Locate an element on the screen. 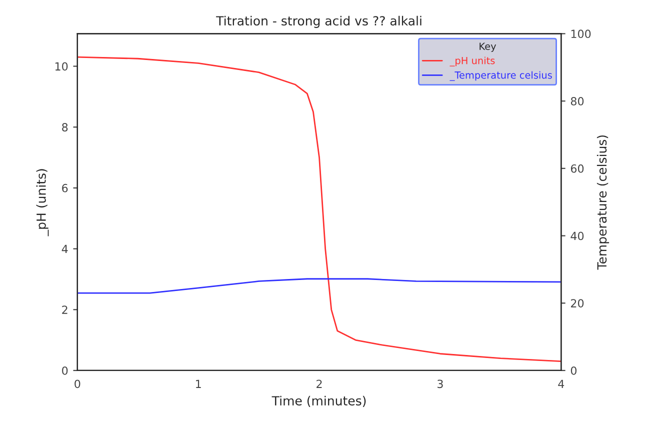 Image resolution: width=645 pixels, height=421 pixels. x-tick-label: 2 is located at coordinates (319, 384).